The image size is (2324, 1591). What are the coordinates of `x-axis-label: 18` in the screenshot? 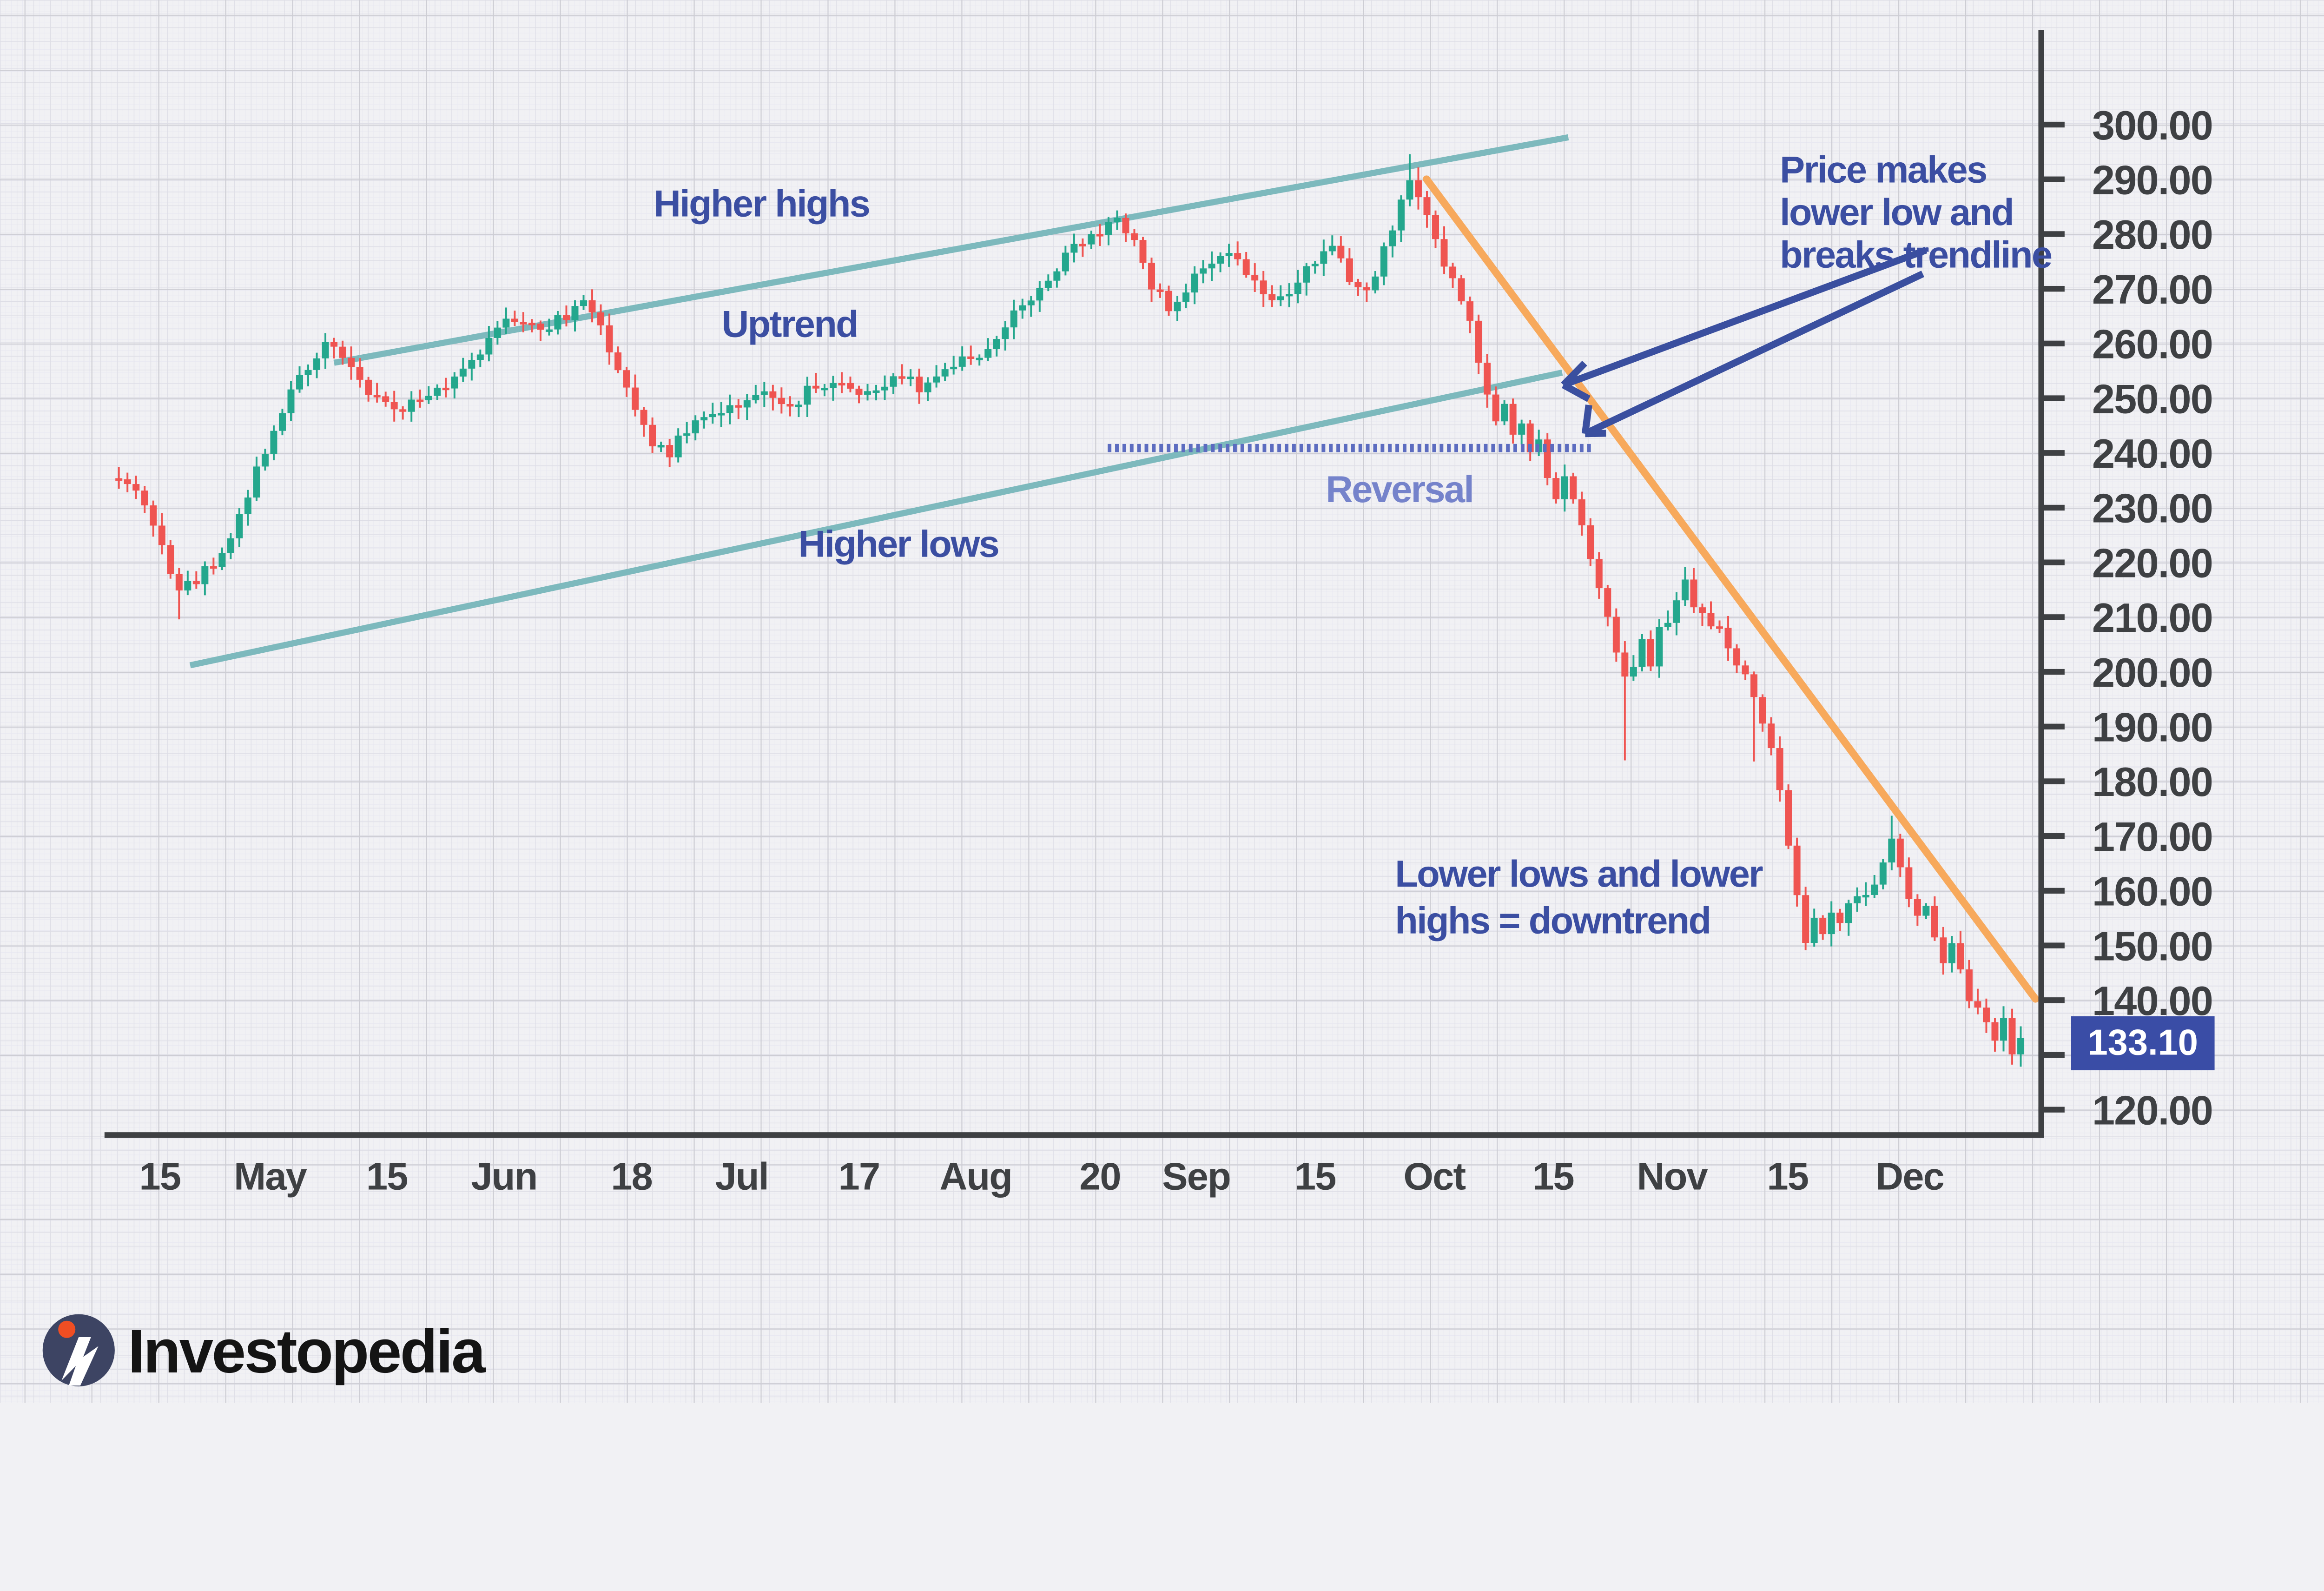 It's located at (631, 1177).